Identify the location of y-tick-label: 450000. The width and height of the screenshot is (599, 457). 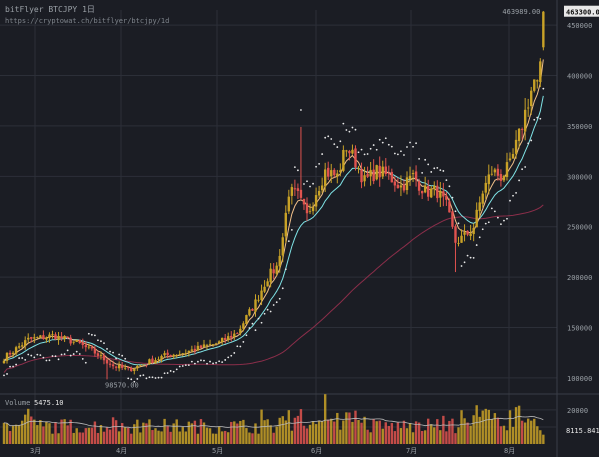
(579, 26).